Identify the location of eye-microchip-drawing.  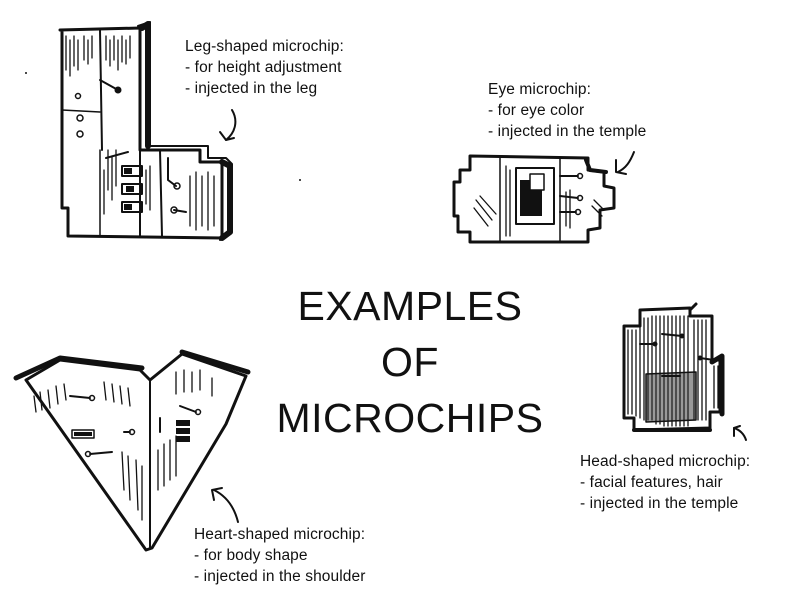
(534, 199).